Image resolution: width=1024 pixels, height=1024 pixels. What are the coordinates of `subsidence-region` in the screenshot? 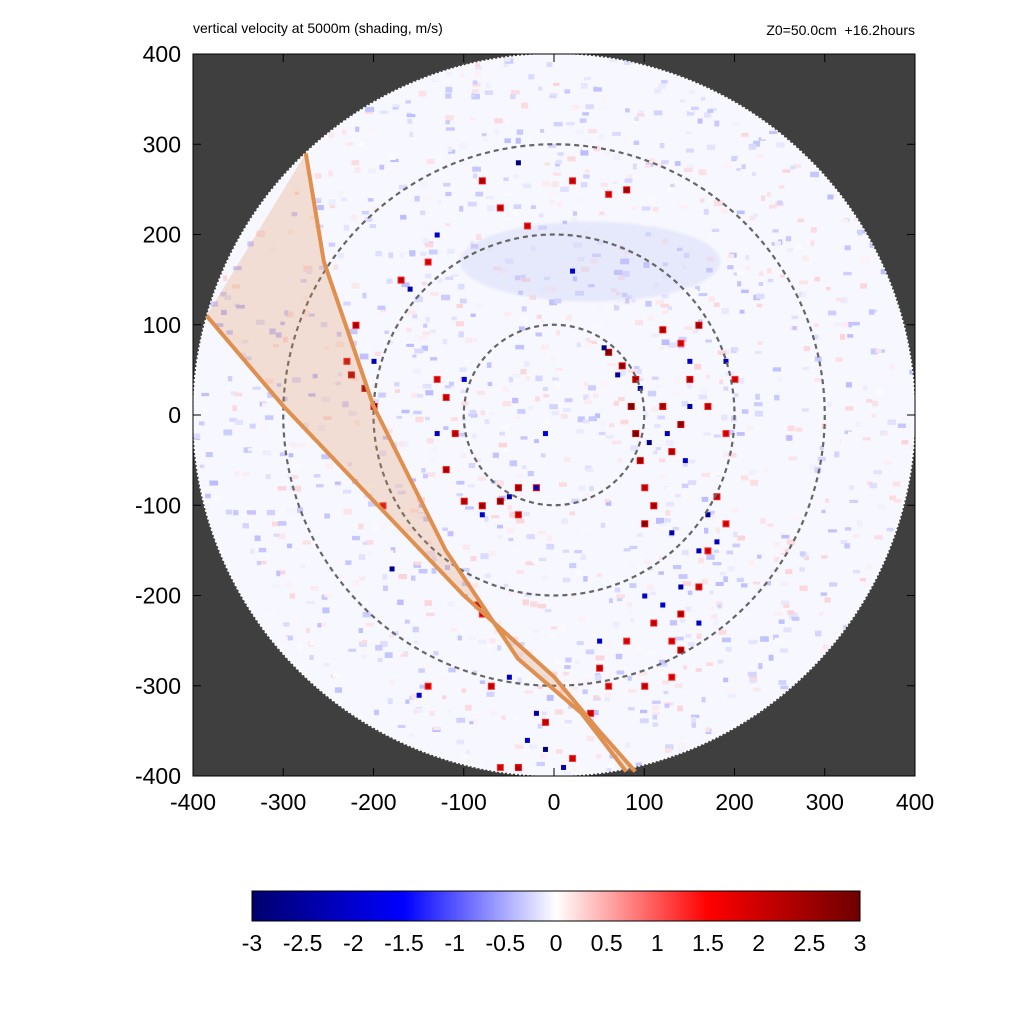 It's located at (590, 261).